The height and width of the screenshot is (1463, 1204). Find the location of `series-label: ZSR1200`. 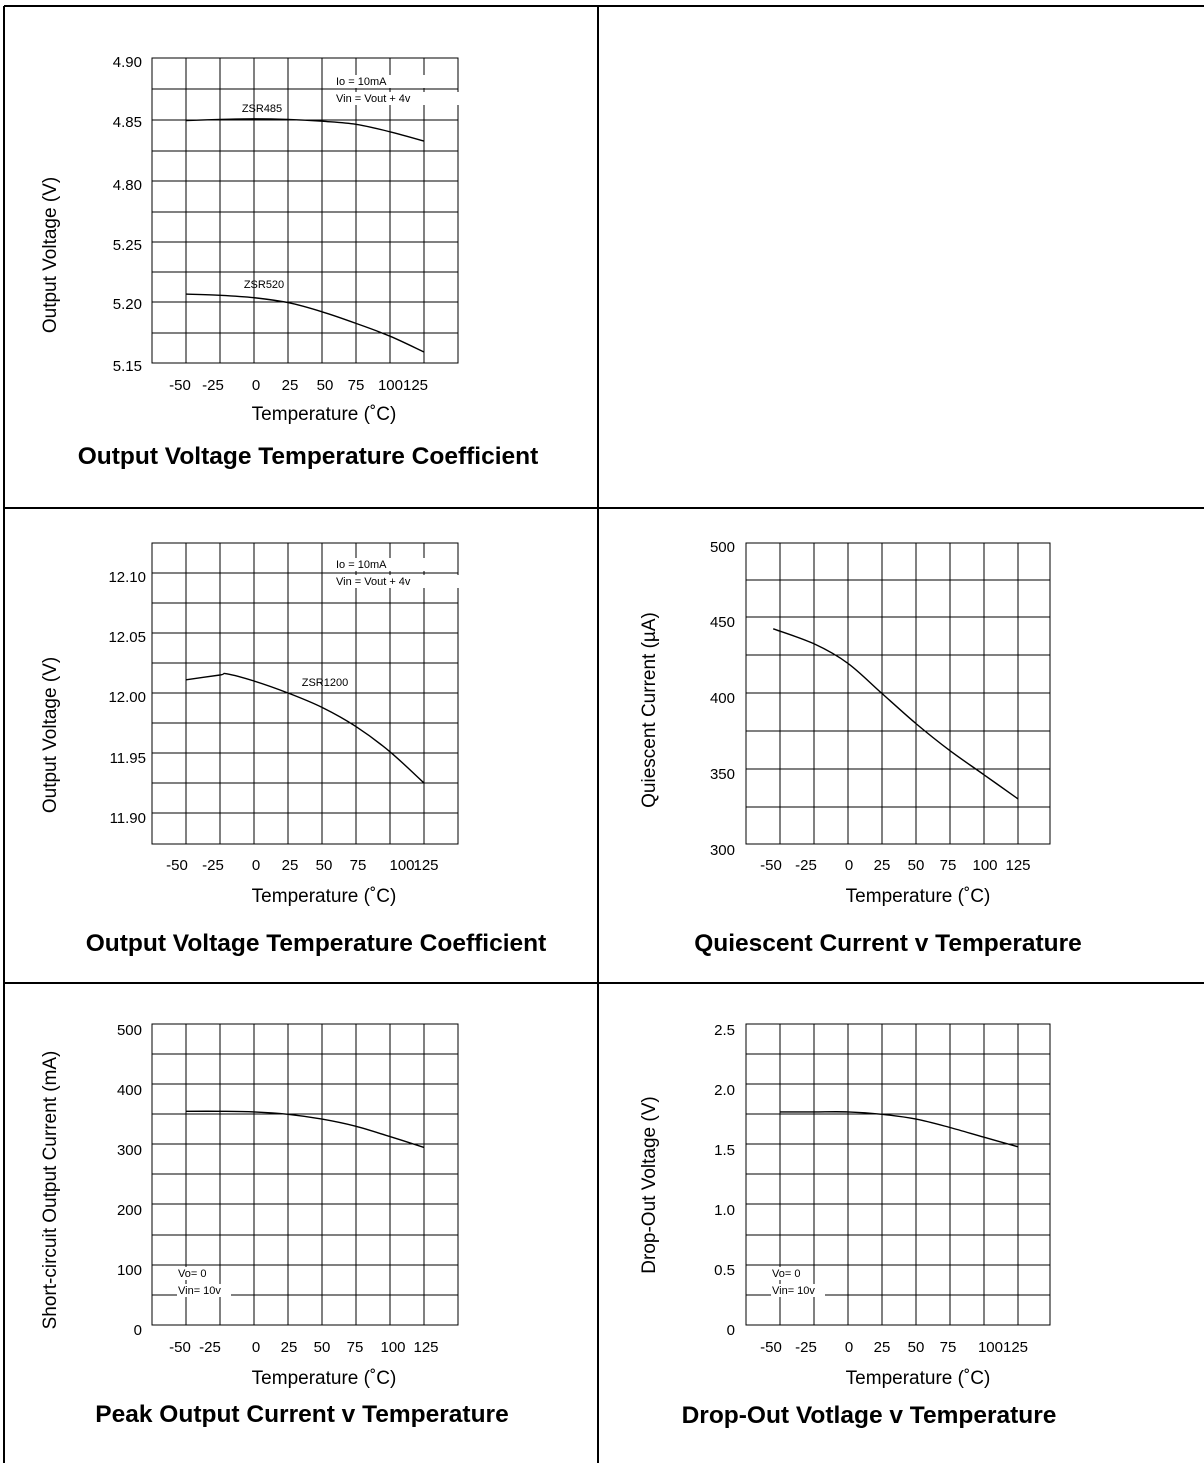

series-label: ZSR1200 is located at coordinates (325, 683).